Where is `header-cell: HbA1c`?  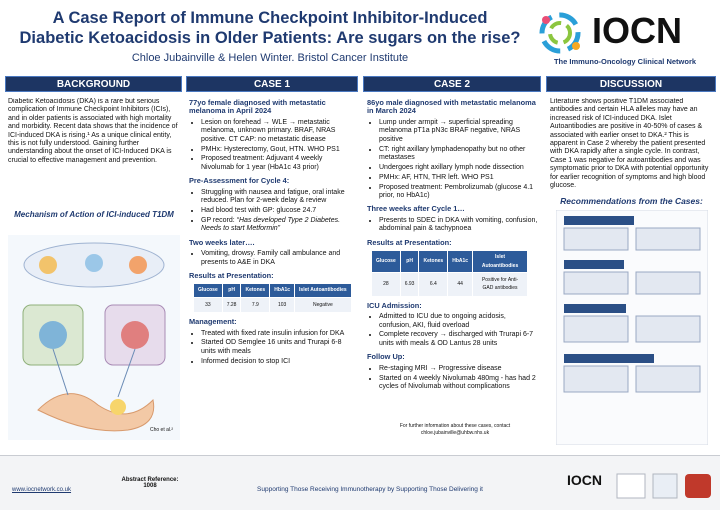
header-cell: HbA1c is located at coordinates (282, 290).